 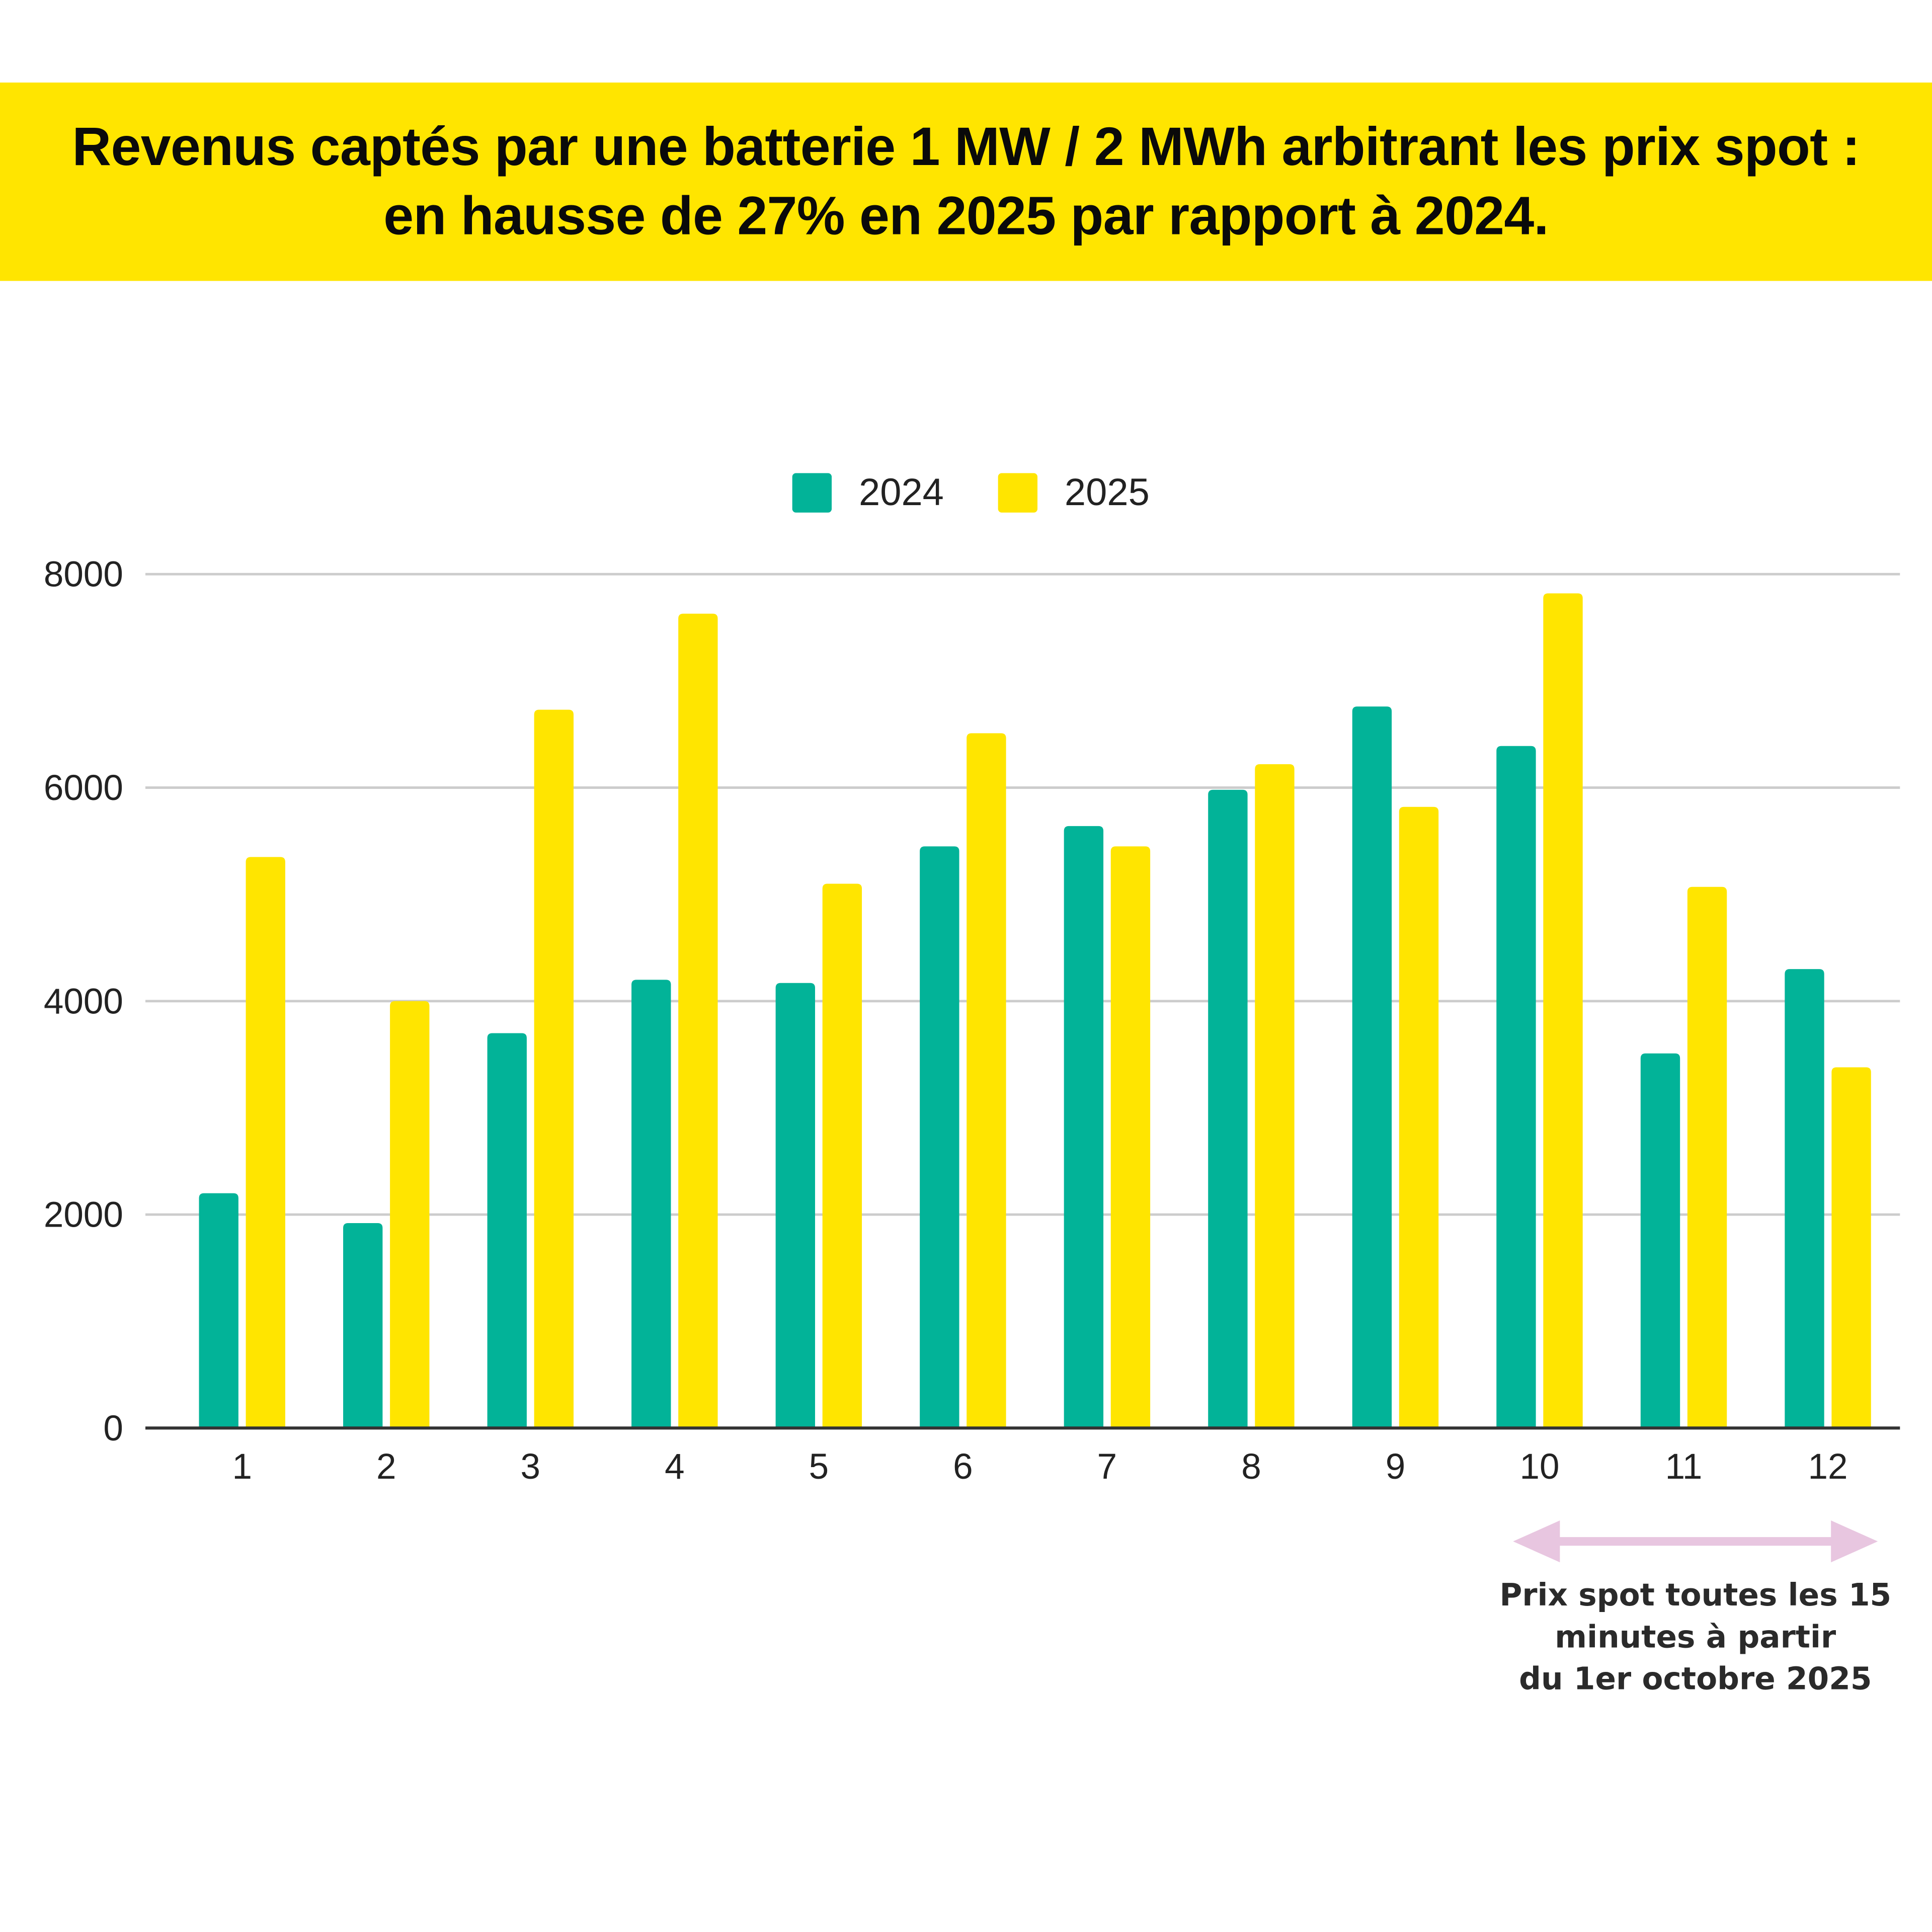 I want to click on legend-swatch-2025, so click(x=1018, y=493).